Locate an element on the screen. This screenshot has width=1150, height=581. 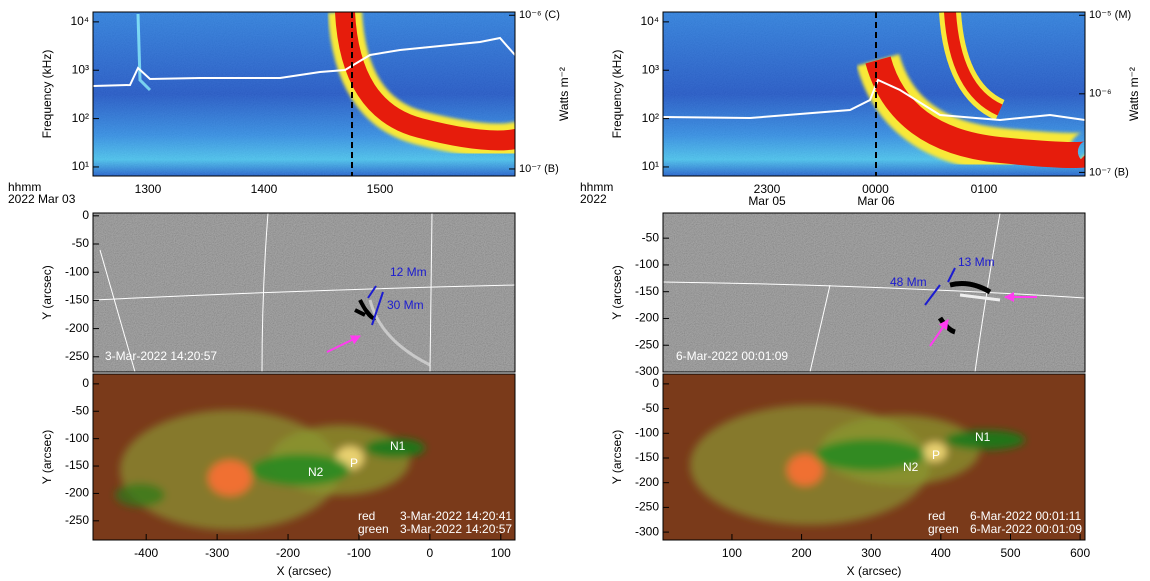
x-tick-label: 1300 is located at coordinates (148, 189).